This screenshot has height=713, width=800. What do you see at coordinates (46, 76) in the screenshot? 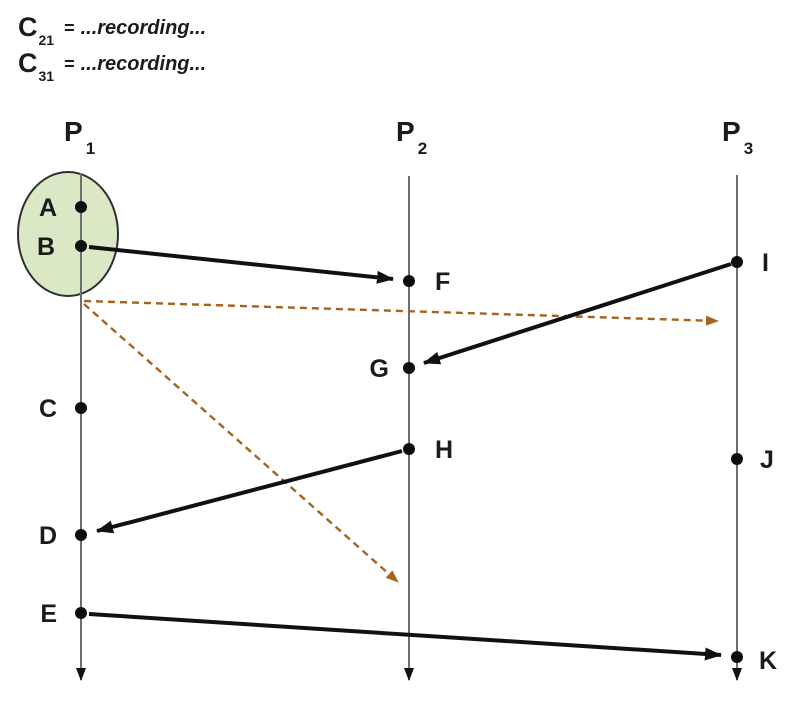
I see `clock-subscript: 31` at bounding box center [46, 76].